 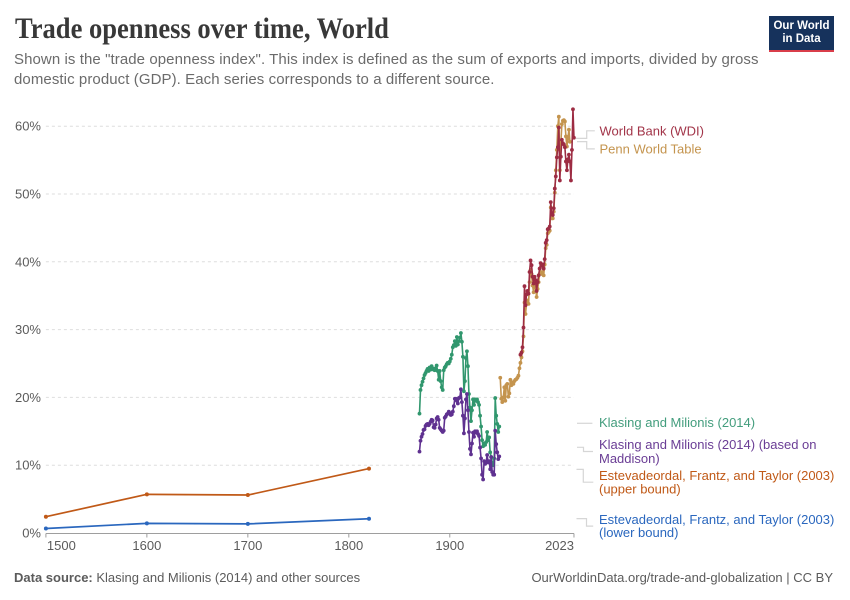 What do you see at coordinates (247, 545) in the screenshot?
I see `svg-text: 1700` at bounding box center [247, 545].